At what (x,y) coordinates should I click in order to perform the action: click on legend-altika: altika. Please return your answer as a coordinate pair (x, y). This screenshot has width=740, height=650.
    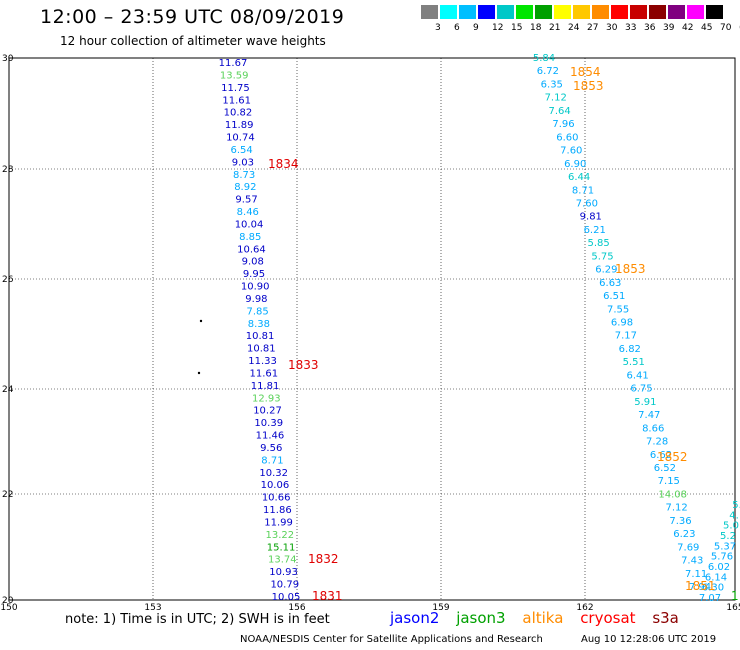
    Looking at the image, I should click on (543, 618).